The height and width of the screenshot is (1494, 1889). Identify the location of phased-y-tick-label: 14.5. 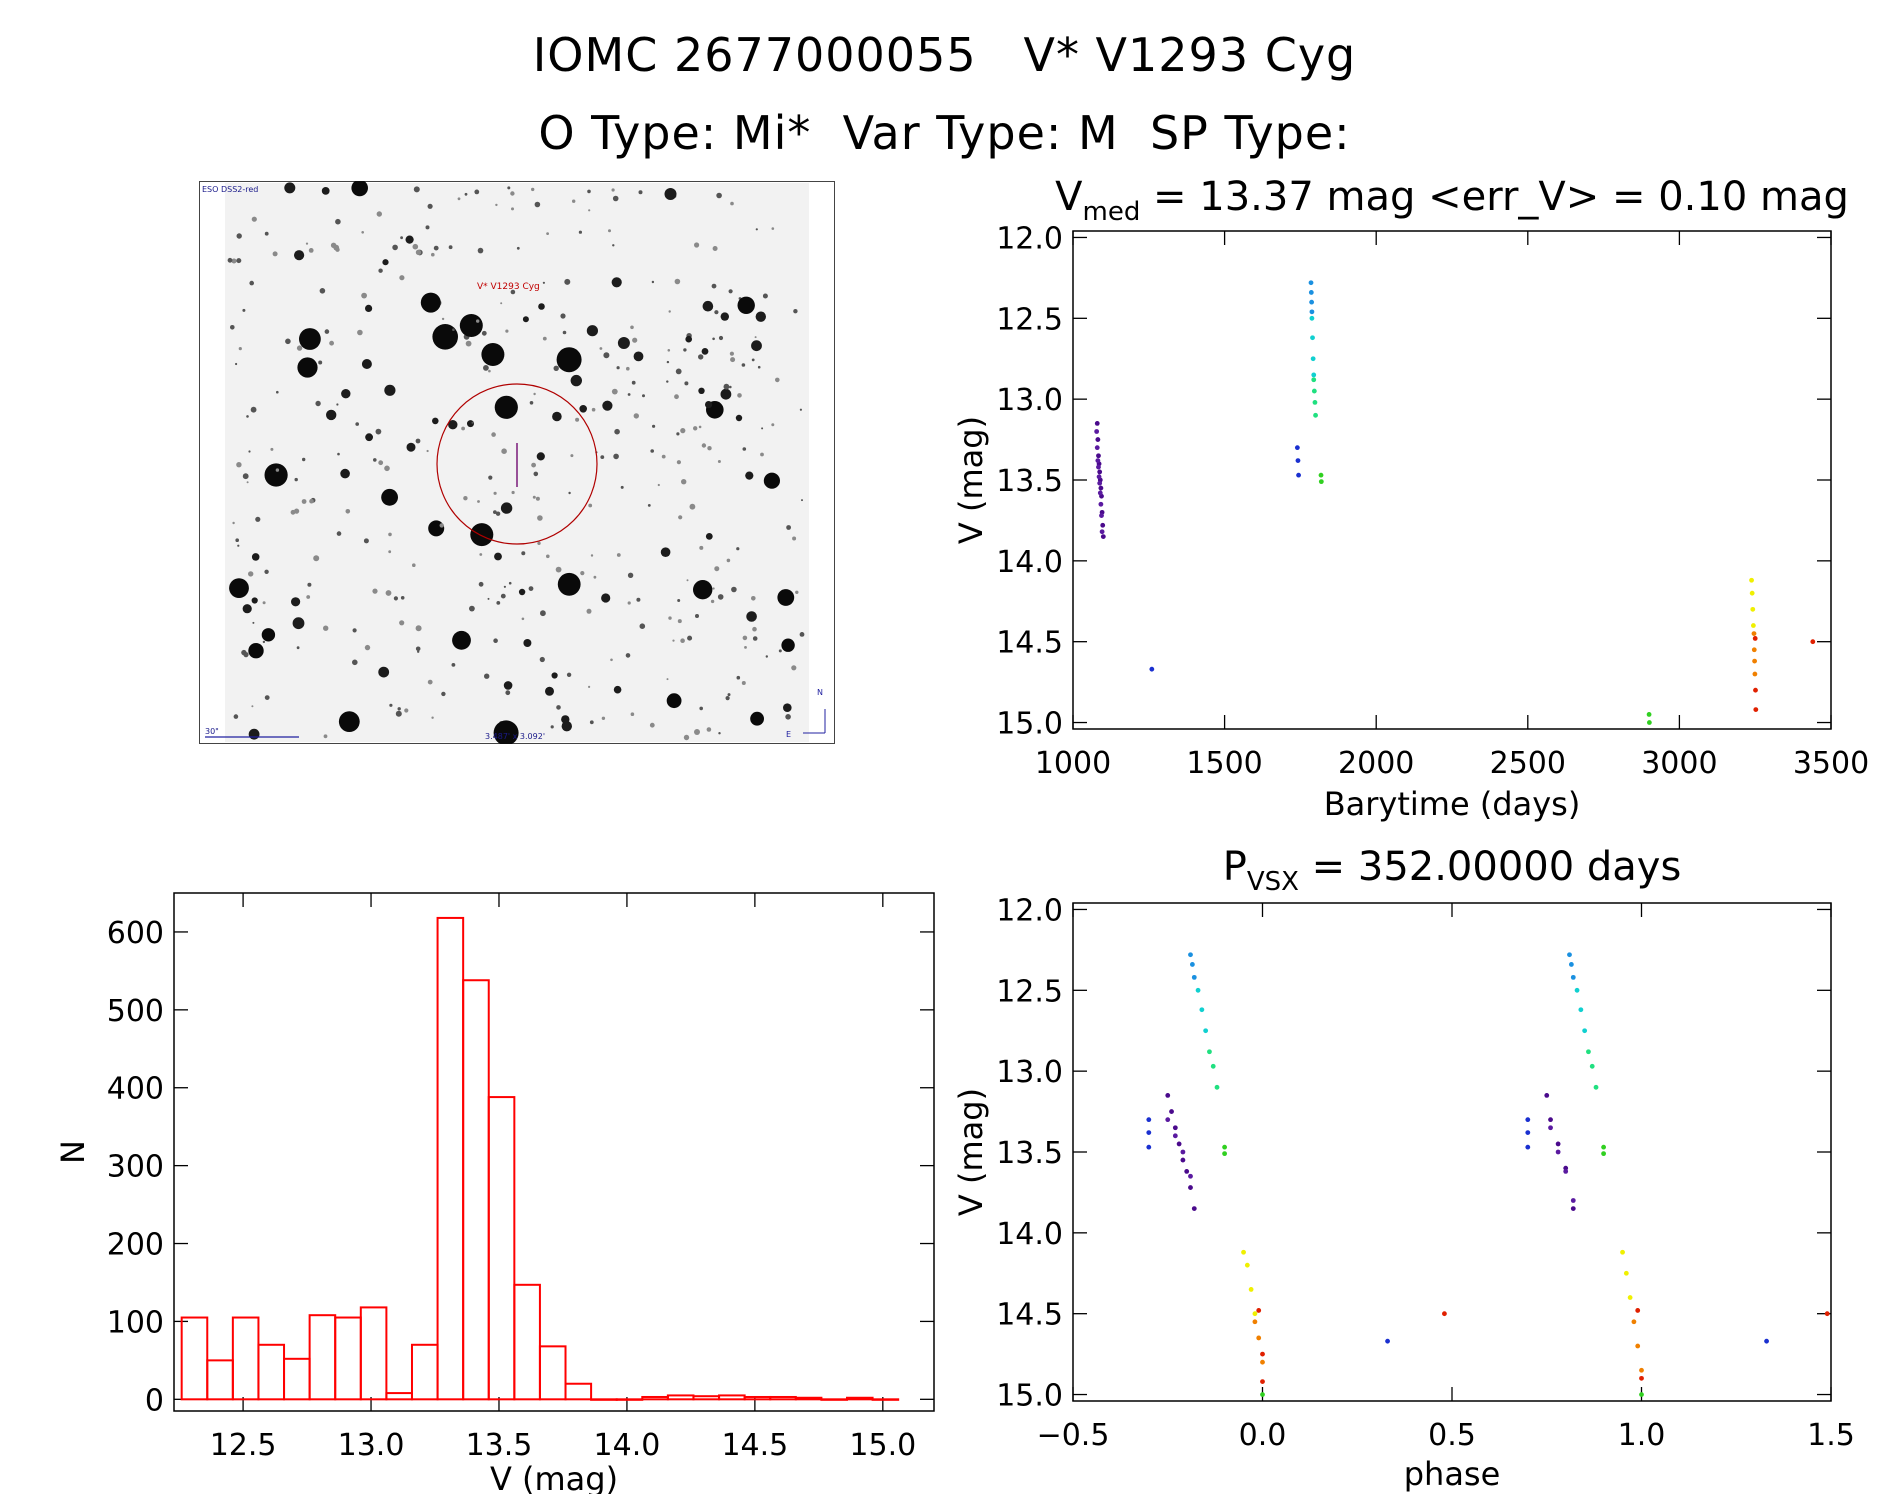
(1029, 1315).